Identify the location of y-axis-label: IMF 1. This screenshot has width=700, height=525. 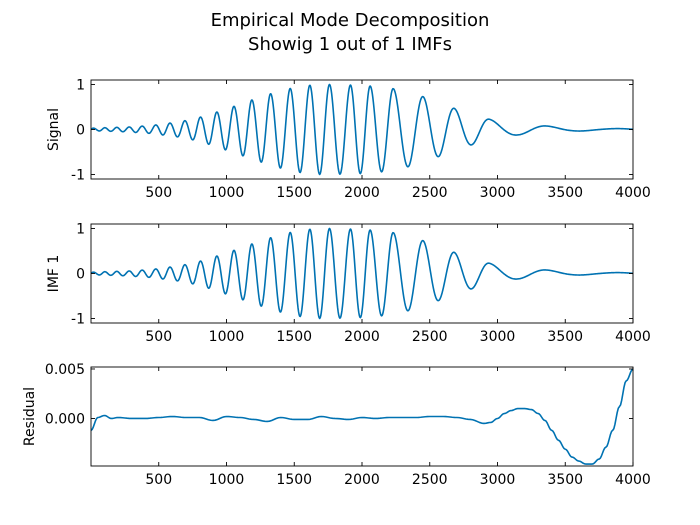
(54, 274).